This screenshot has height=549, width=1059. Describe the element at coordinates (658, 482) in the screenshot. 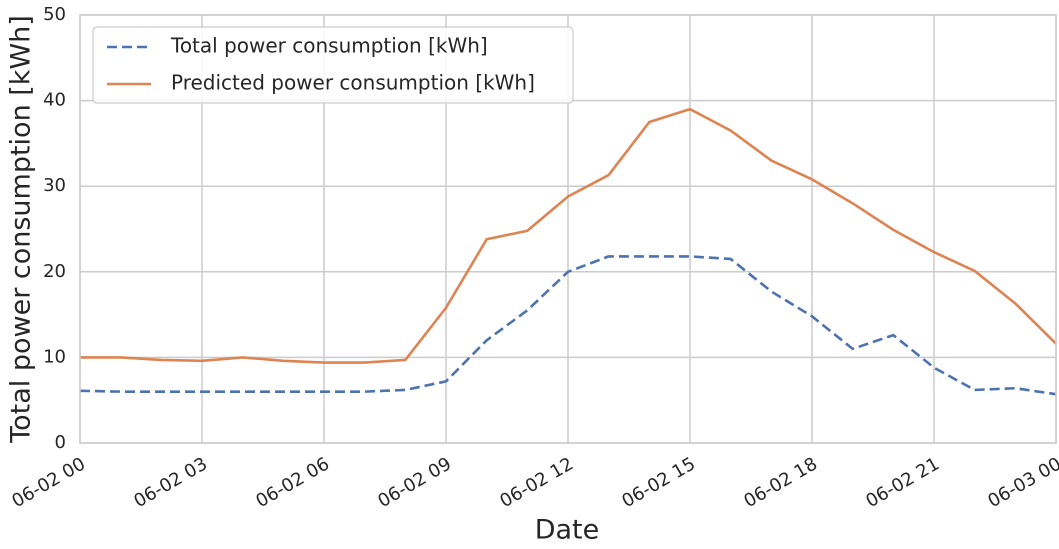

I see `x-tick-label: 06-02 15` at that location.